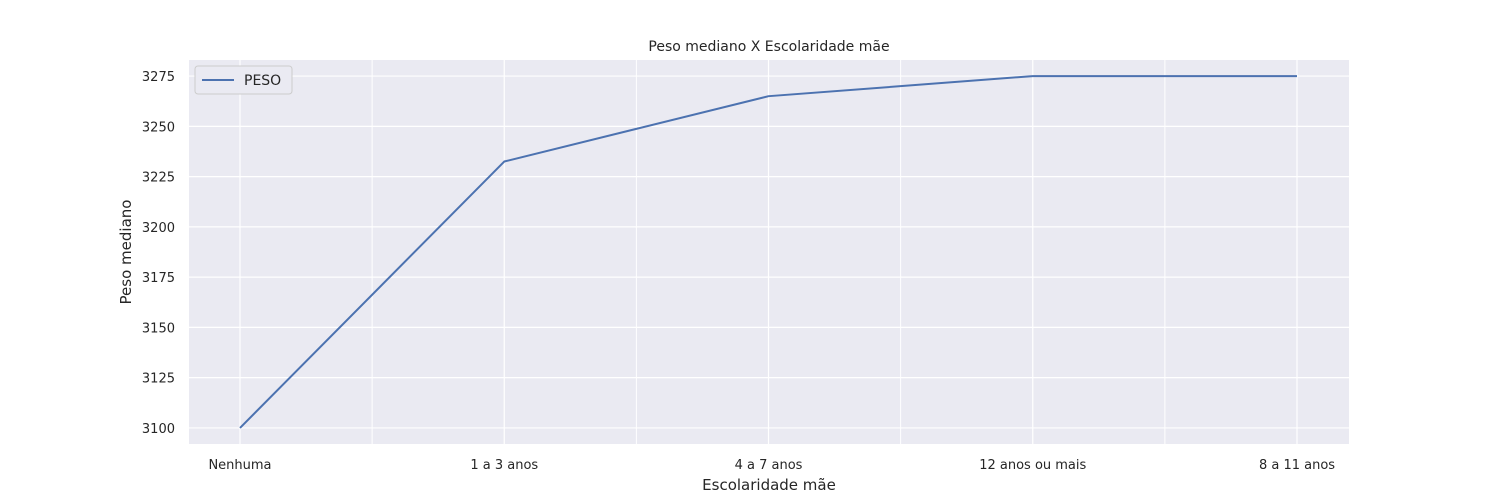 The height and width of the screenshot is (500, 1500). I want to click on y-tick-label: 3275, so click(158, 77).